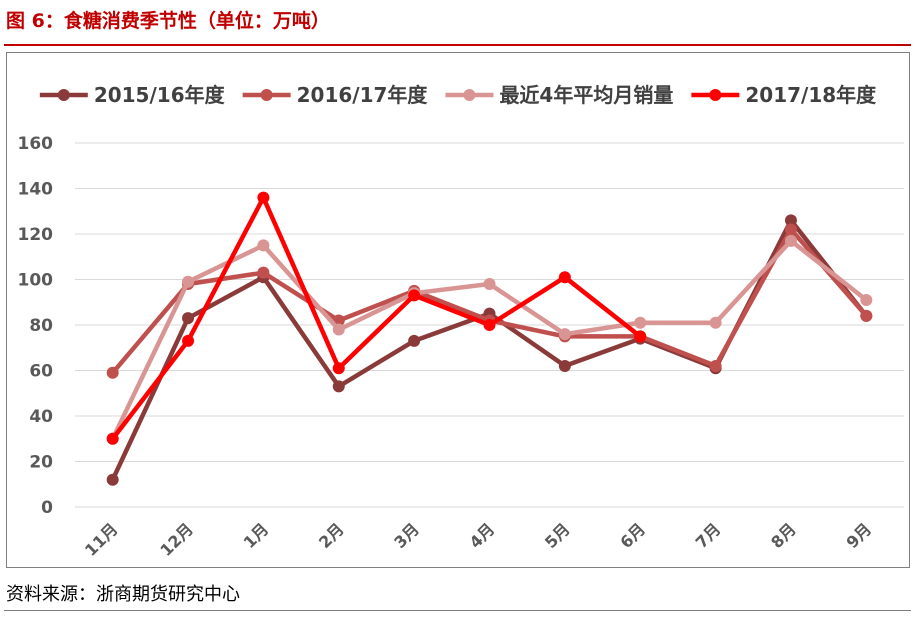  I want to click on y-tick-label: 60, so click(41, 372).